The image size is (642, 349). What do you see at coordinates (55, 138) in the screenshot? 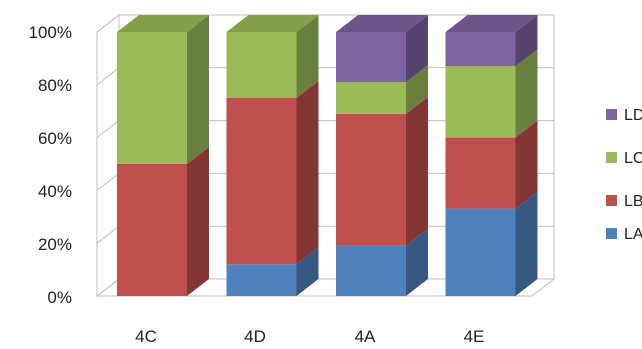
I see `y-tick-label: 60%` at bounding box center [55, 138].